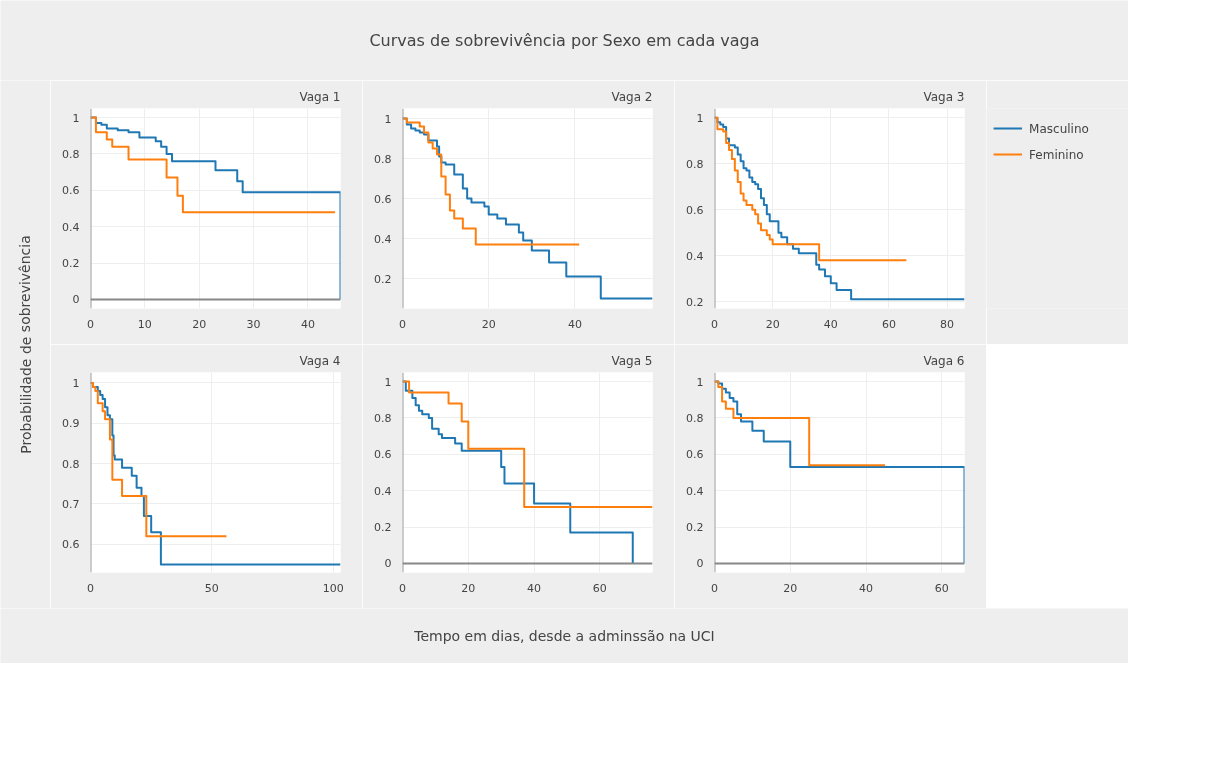 Image resolution: width=1206 pixels, height=760 pixels. Describe the element at coordinates (564, 40) in the screenshot. I see `text: Curvas de sobrevivência por Sexo em cada vaga` at that location.